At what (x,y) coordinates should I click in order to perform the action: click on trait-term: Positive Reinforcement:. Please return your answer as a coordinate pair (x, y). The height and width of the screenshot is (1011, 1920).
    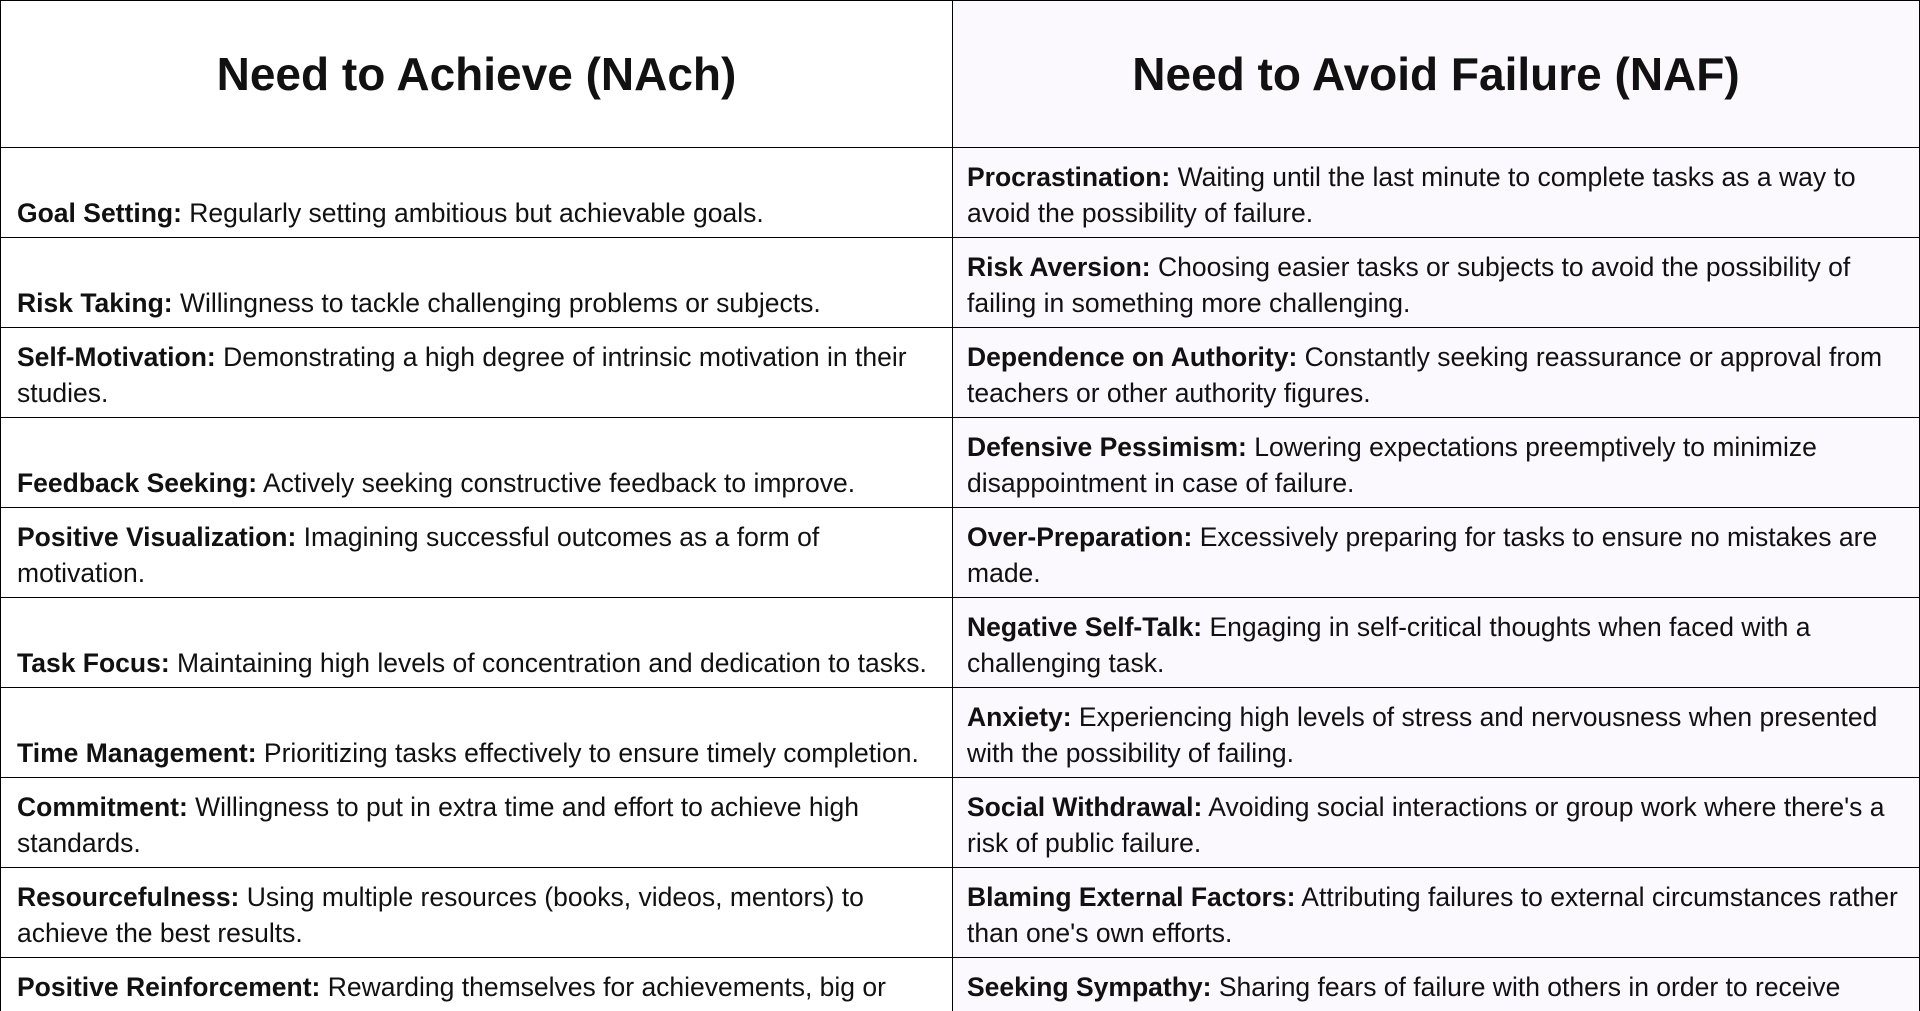
    Looking at the image, I should click on (169, 987).